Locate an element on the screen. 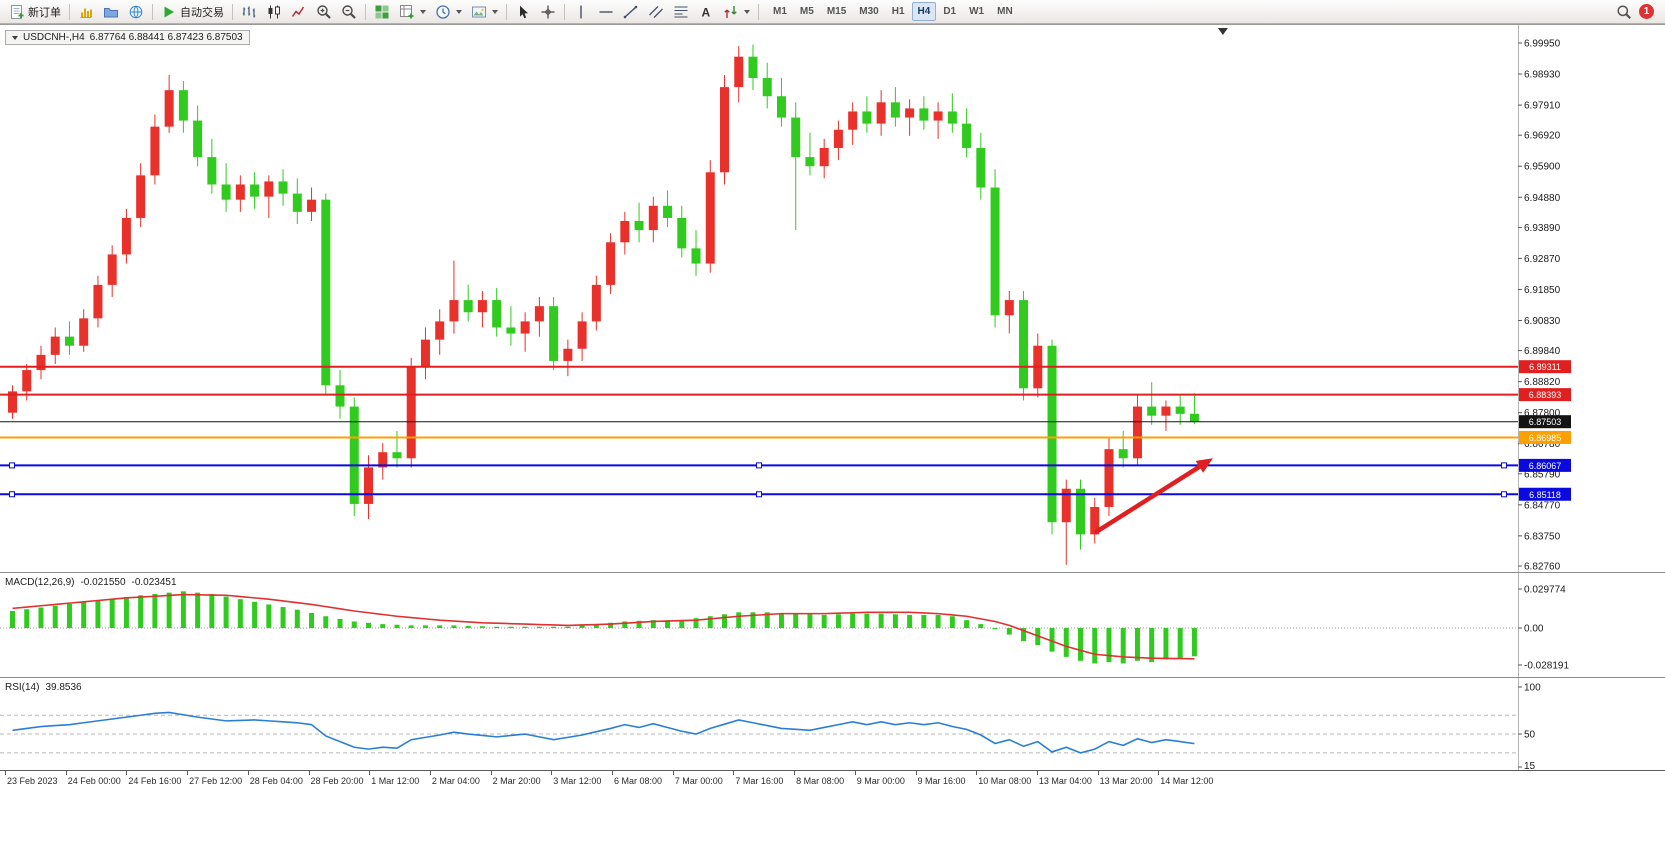 This screenshot has width=1665, height=841. bar-chart-icon is located at coordinates (249, 12).